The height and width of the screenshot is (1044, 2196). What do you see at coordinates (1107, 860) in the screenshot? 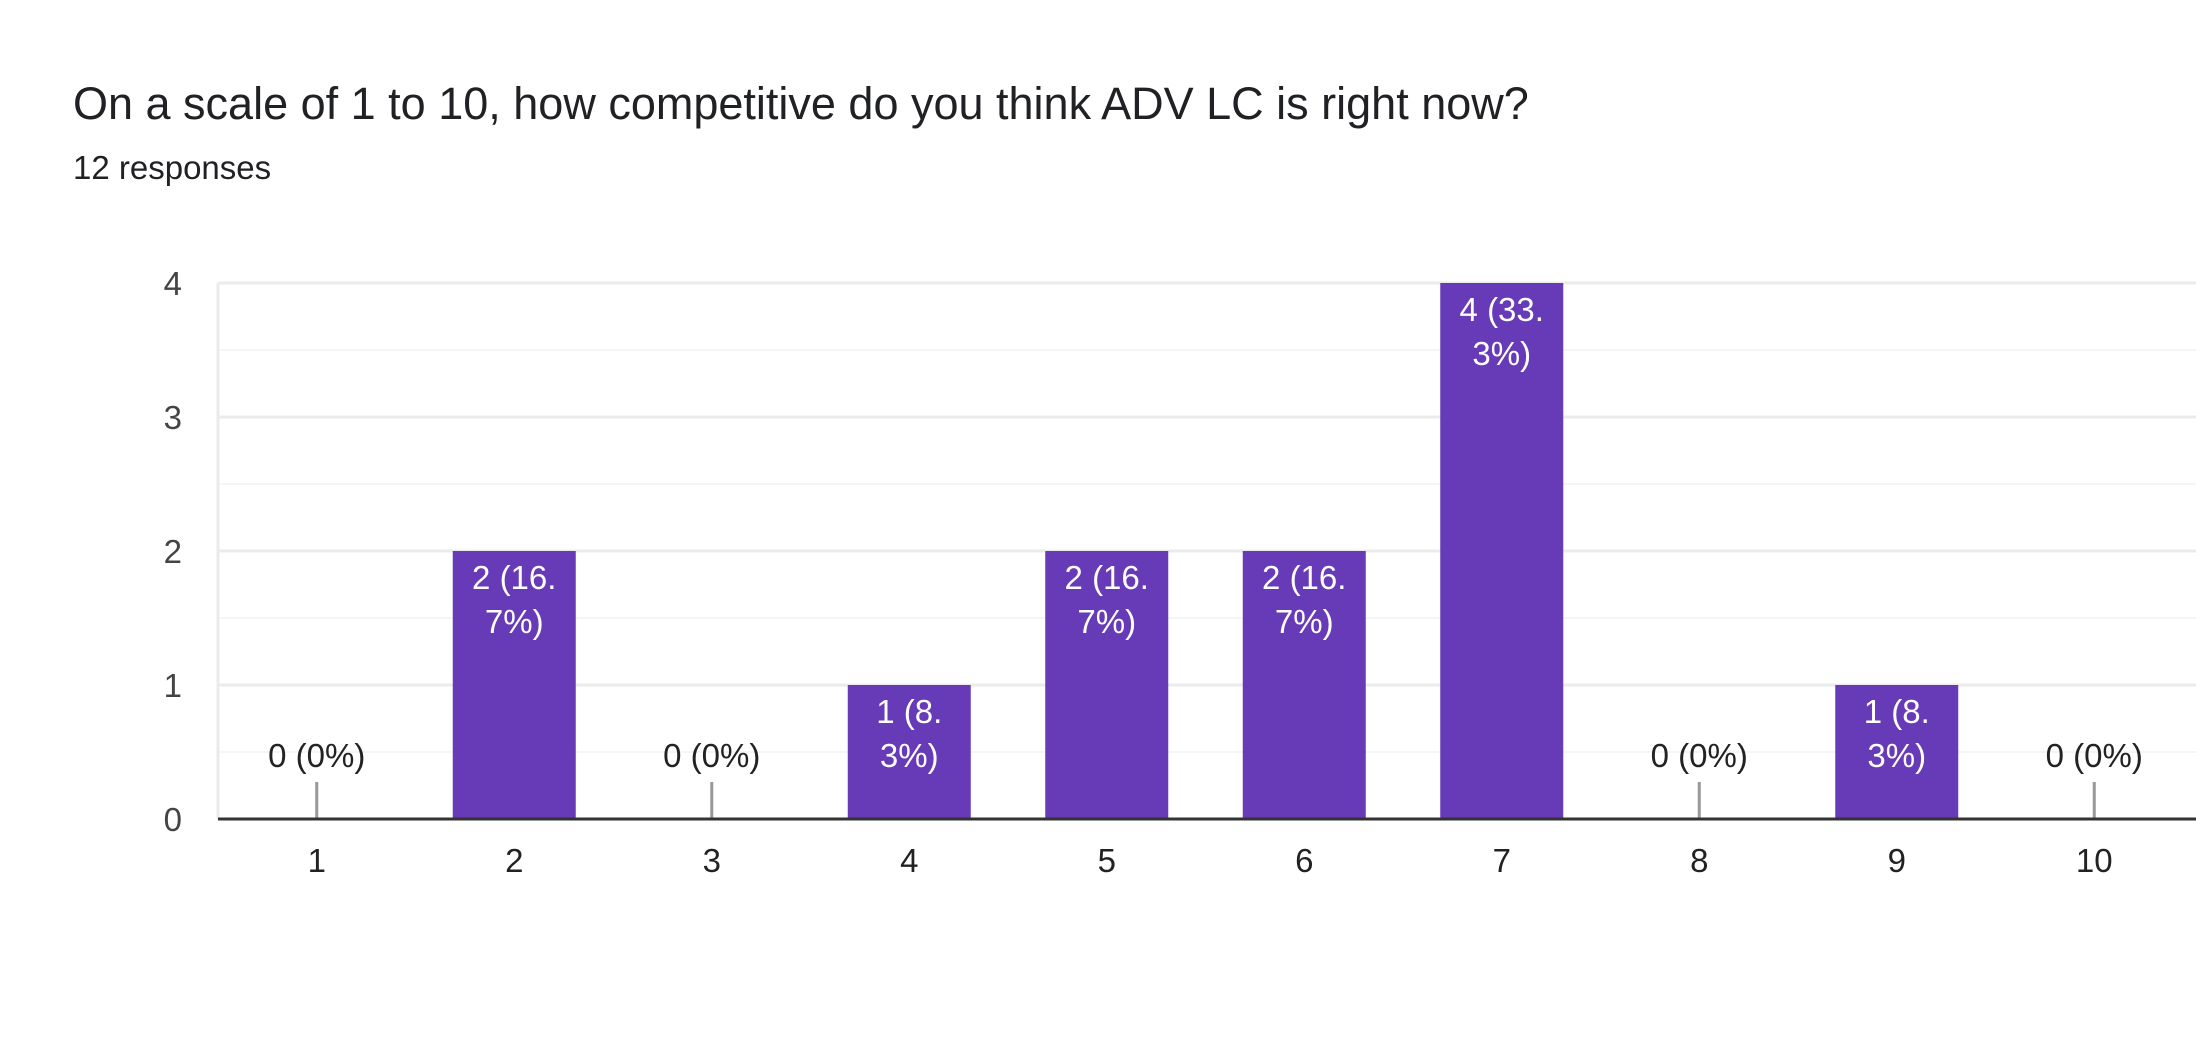
I see `x-tick-label: 5` at bounding box center [1107, 860].